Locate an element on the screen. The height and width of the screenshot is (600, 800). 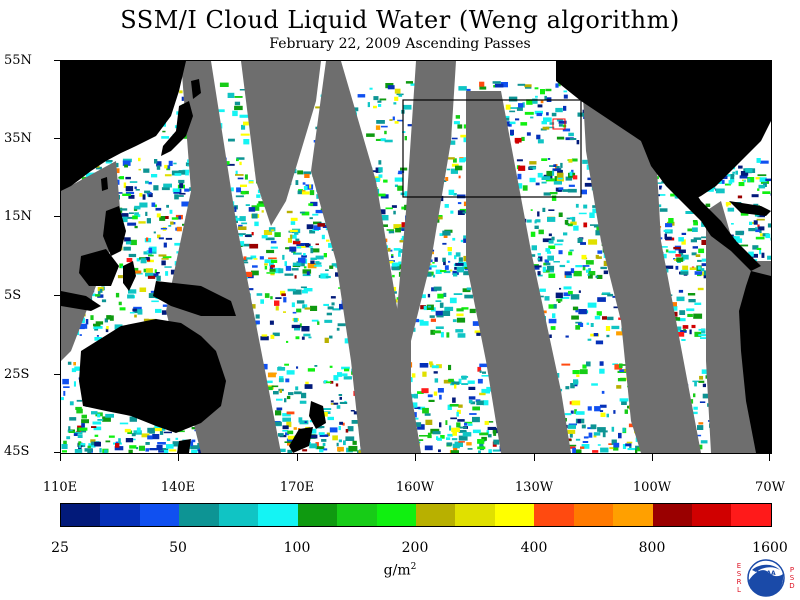
colorbar-label-1600: 1600 is located at coordinates (770, 548).